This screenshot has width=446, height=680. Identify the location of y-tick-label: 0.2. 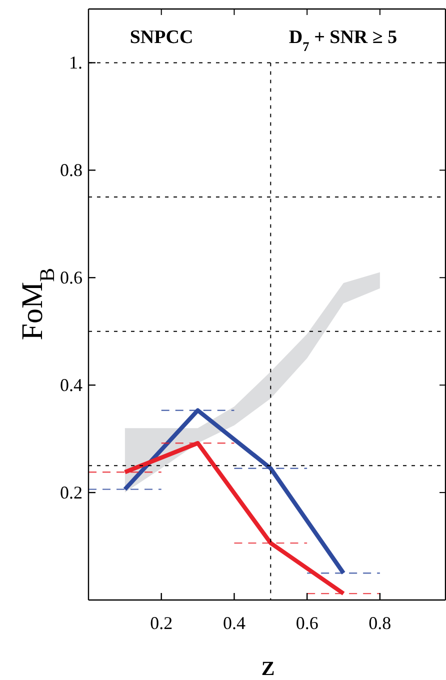
(71, 492).